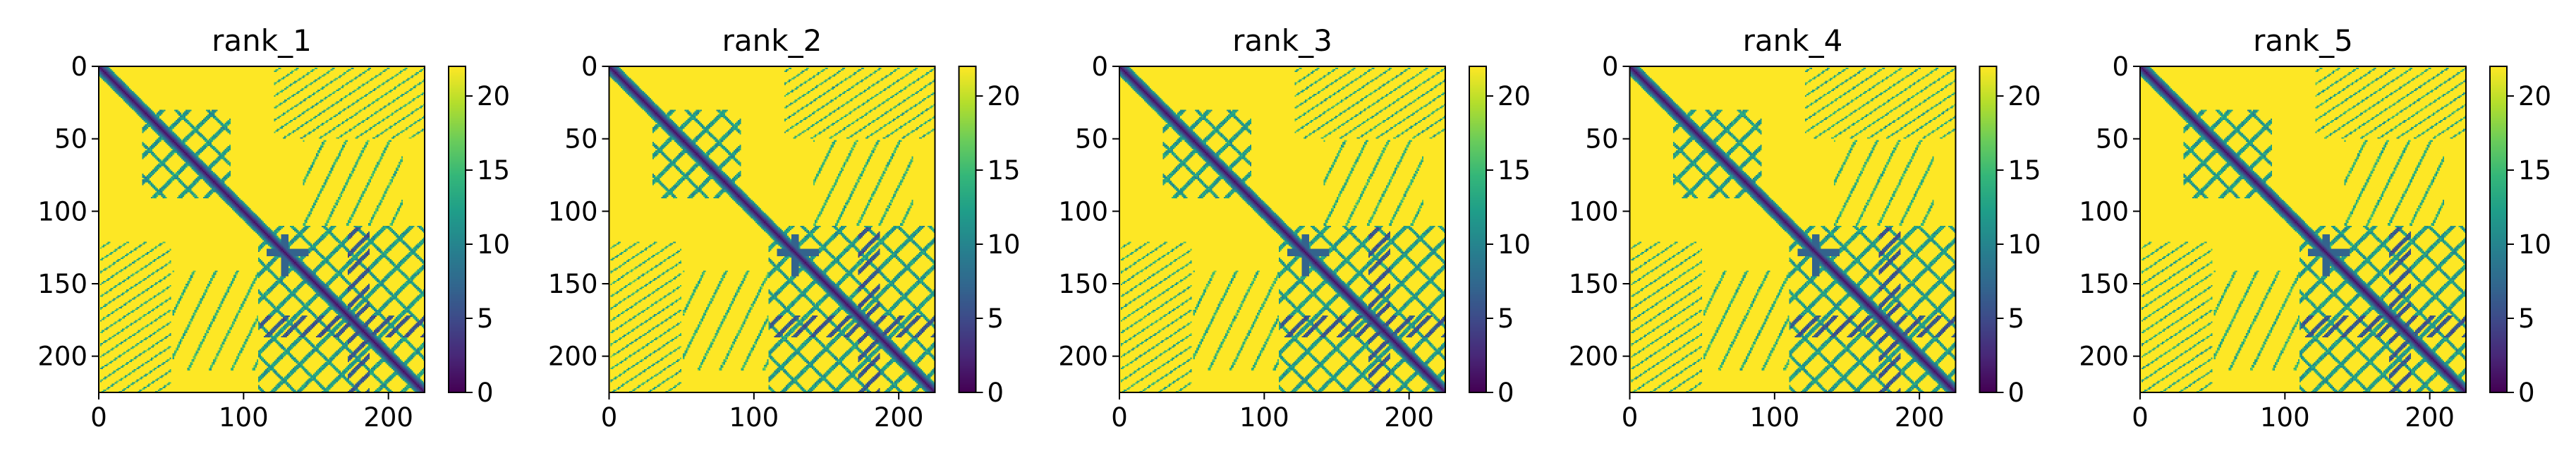  I want to click on panel-title: rank_3, so click(1282, 40).